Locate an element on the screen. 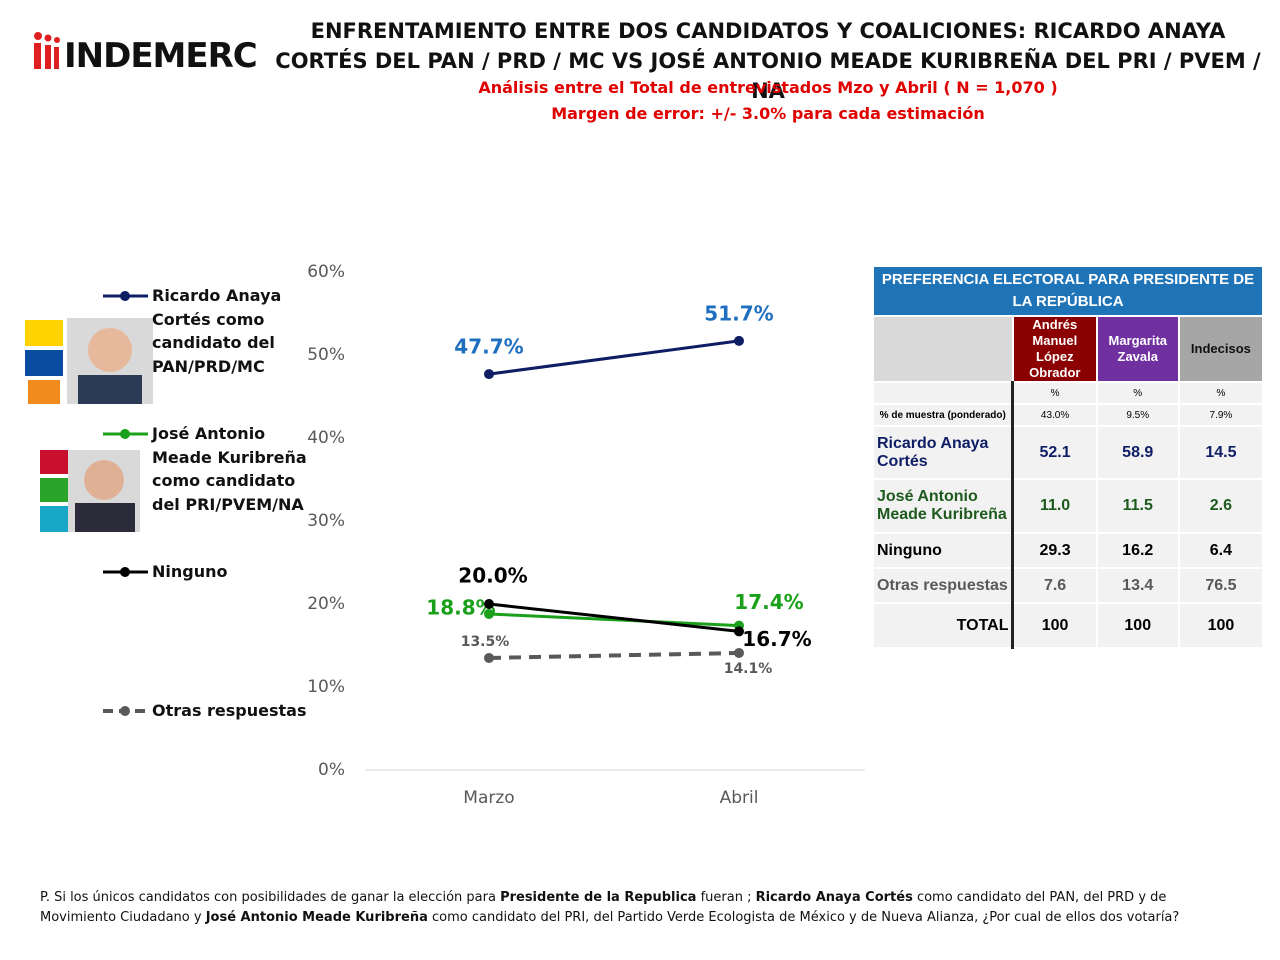 The image size is (1280, 960). cell: 11.0 is located at coordinates (1054, 506).